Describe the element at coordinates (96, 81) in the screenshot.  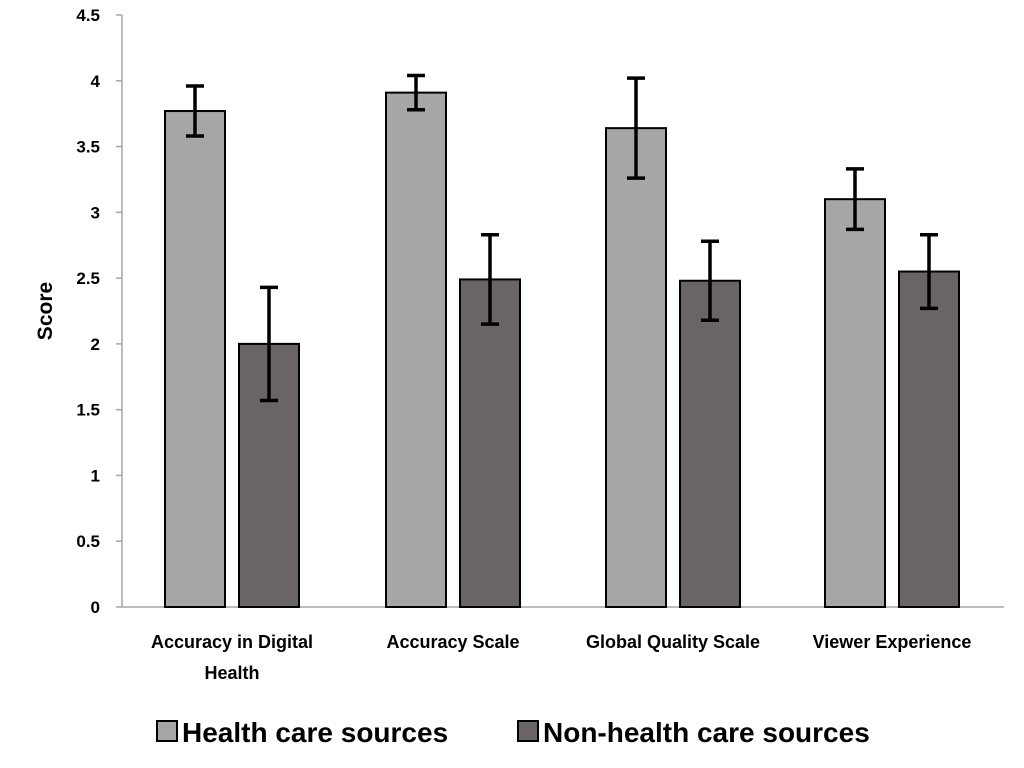
I see `y-tick-label: 4` at that location.